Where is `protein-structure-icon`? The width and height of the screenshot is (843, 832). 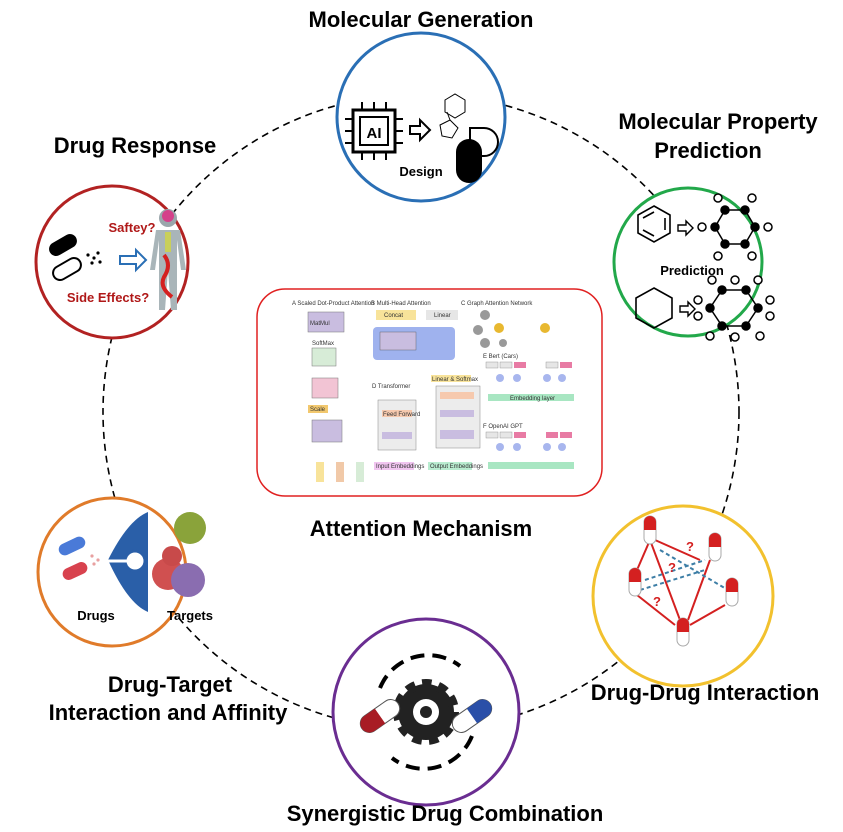
protein-structure-icon is located at coordinates (179, 554).